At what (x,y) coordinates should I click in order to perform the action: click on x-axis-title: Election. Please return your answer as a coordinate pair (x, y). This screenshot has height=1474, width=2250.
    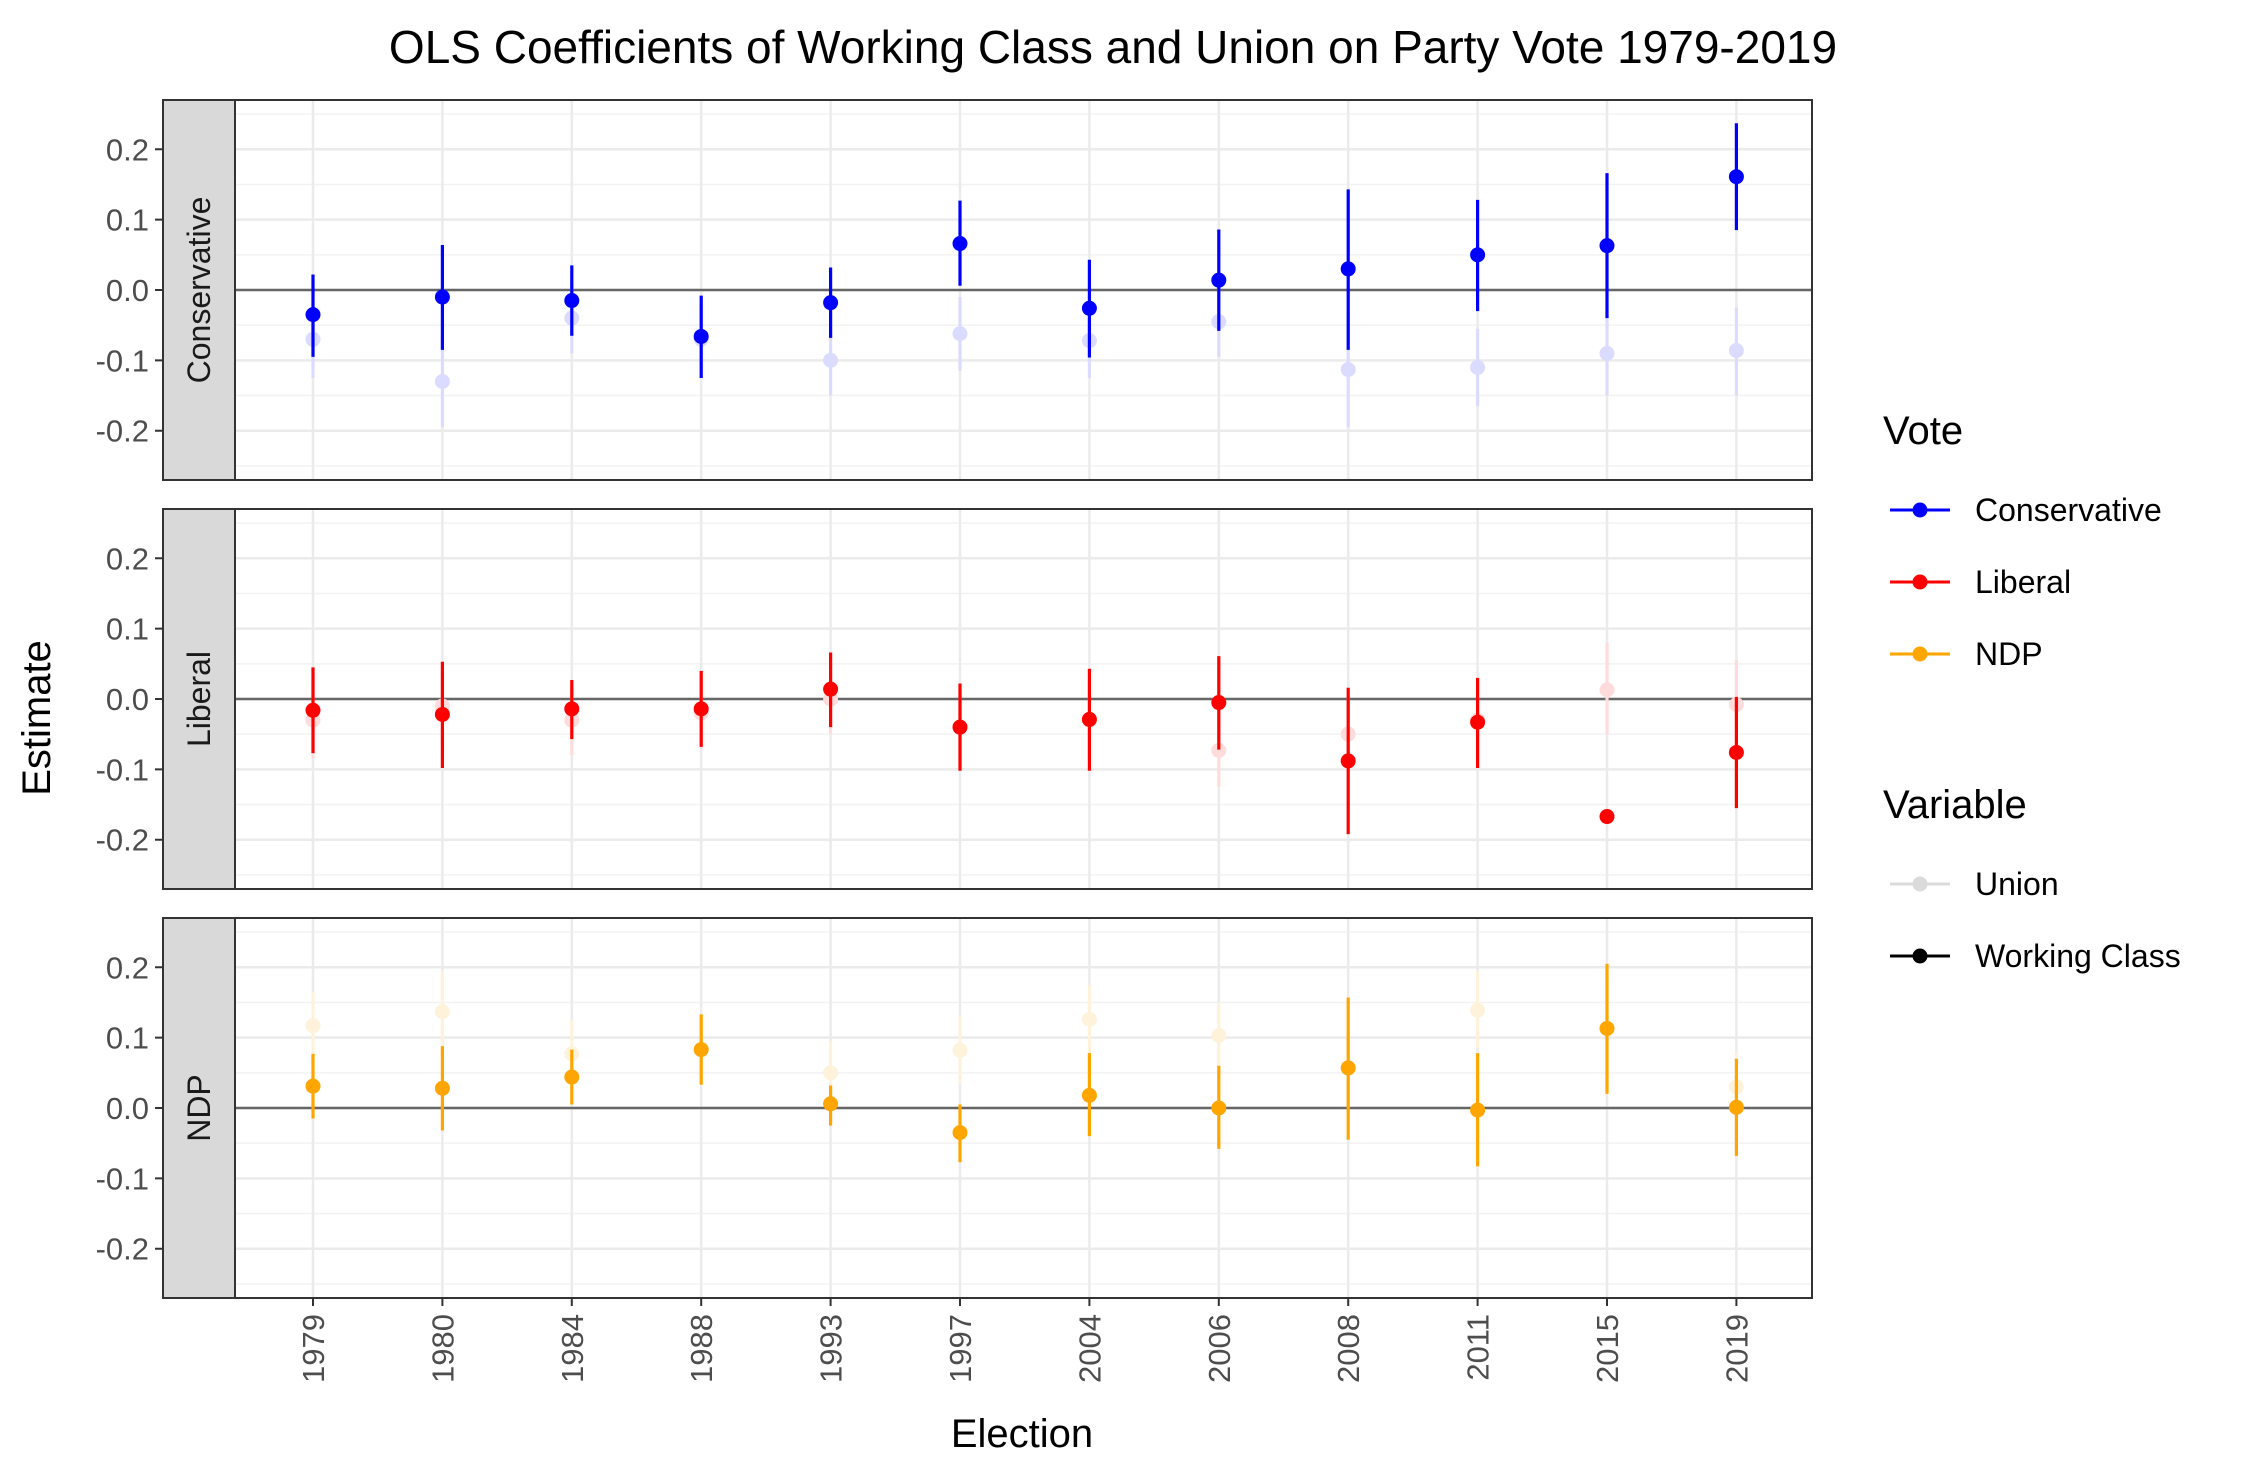
    Looking at the image, I should click on (1022, 1434).